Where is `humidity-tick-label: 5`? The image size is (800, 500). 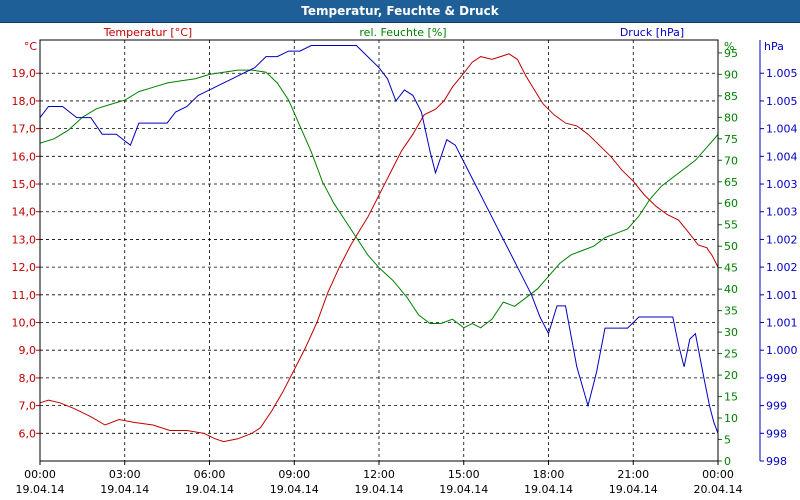 humidity-tick-label: 5 is located at coordinates (727, 440).